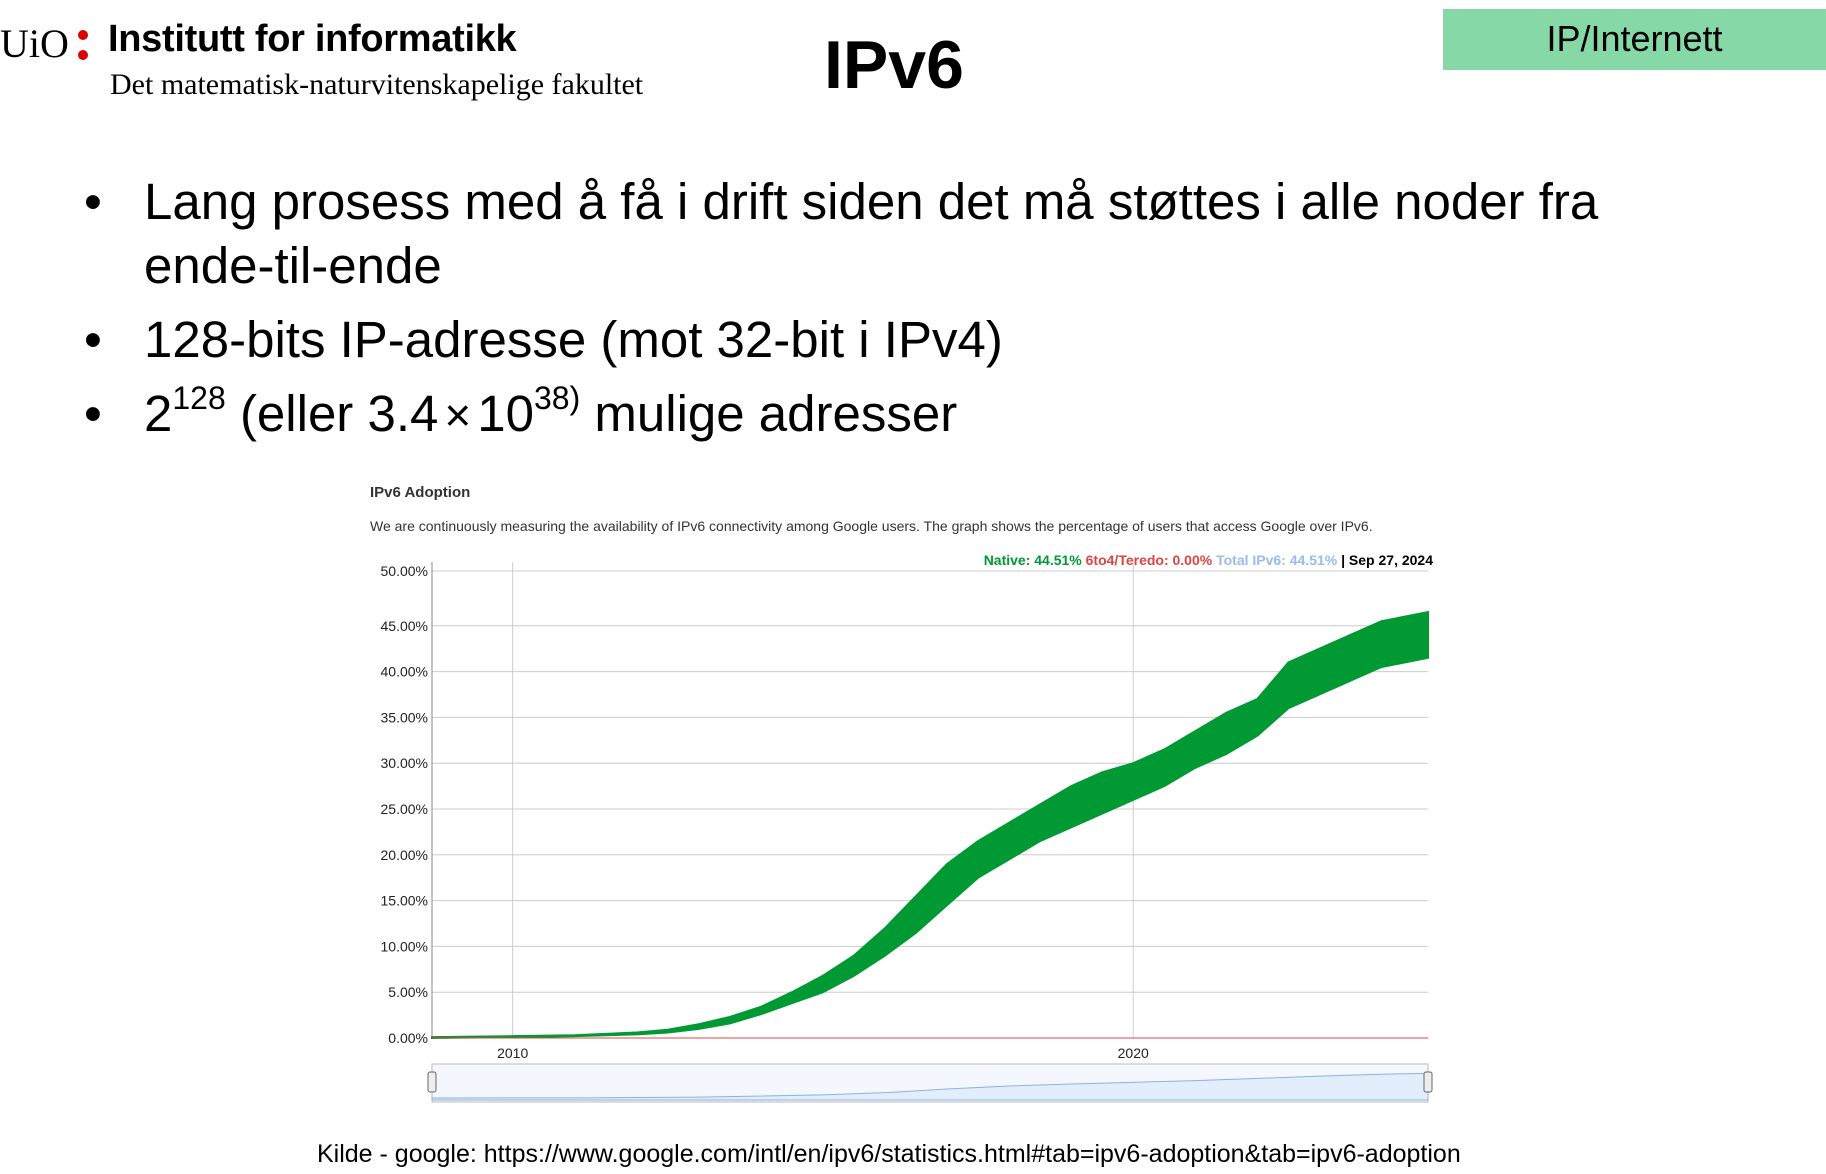 This screenshot has height=1174, width=1826. Describe the element at coordinates (404, 717) in the screenshot. I see `y-tick-label: 35.00%` at that location.